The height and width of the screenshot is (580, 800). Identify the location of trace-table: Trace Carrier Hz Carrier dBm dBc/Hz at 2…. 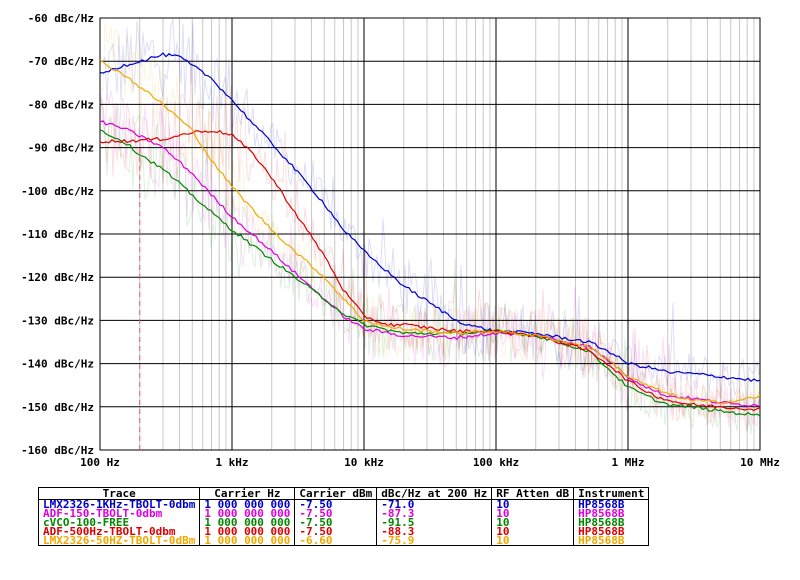
(343, 516).